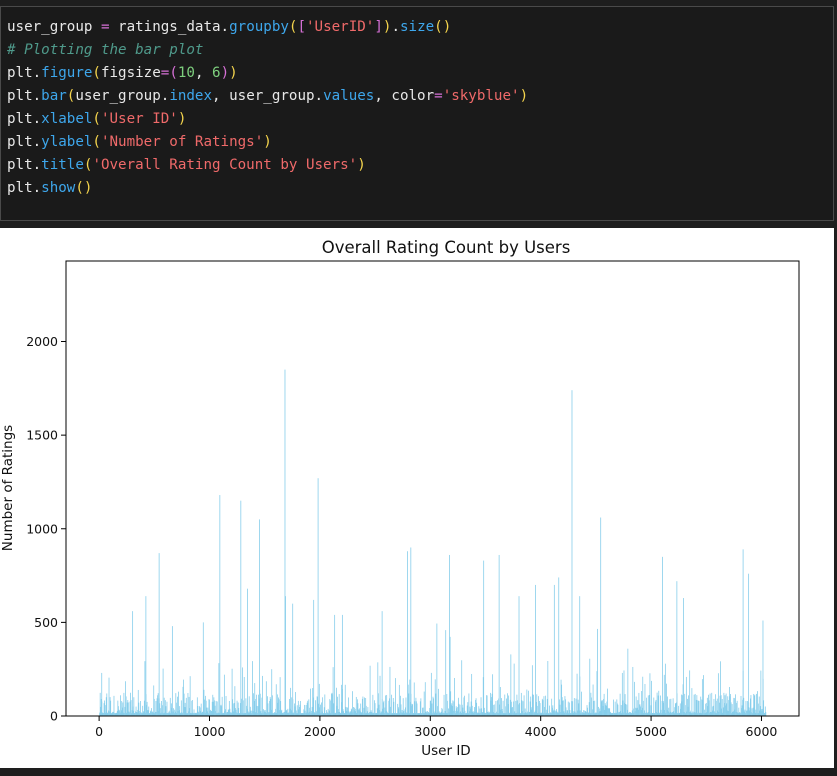  What do you see at coordinates (378, 27) in the screenshot?
I see `code-token: ]` at bounding box center [378, 27].